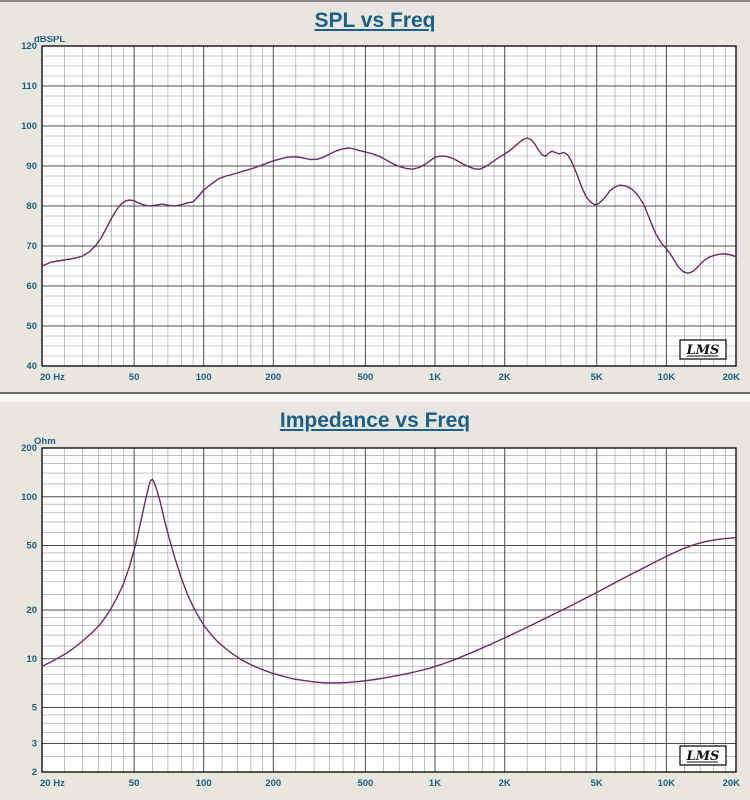 This screenshot has width=750, height=800. I want to click on y-tick-label: 90, so click(31, 166).